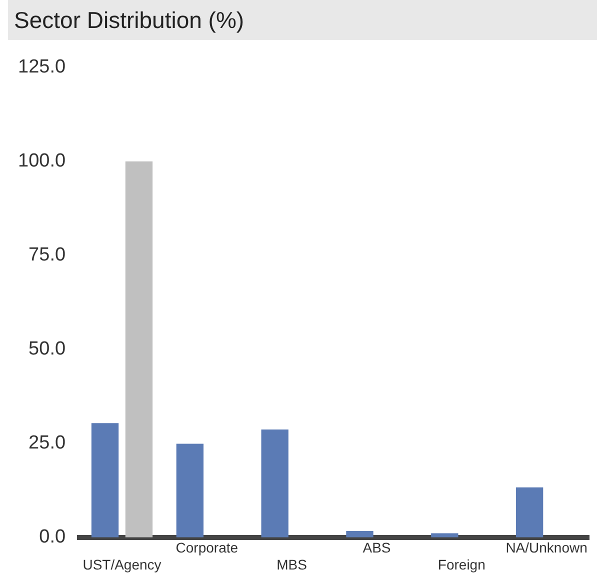  I want to click on x-tick-label: Corporate, so click(207, 548).